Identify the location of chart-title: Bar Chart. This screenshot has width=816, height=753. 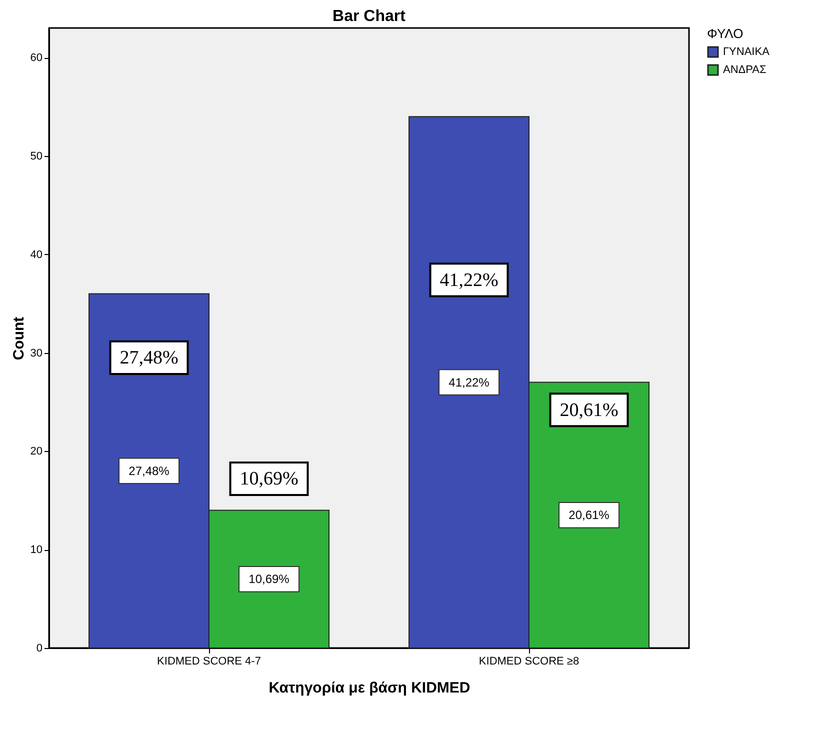
(369, 16).